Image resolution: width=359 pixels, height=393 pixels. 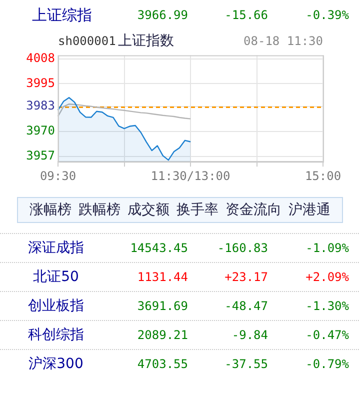 I want to click on y-tick-label: 3957, so click(x=40, y=155).